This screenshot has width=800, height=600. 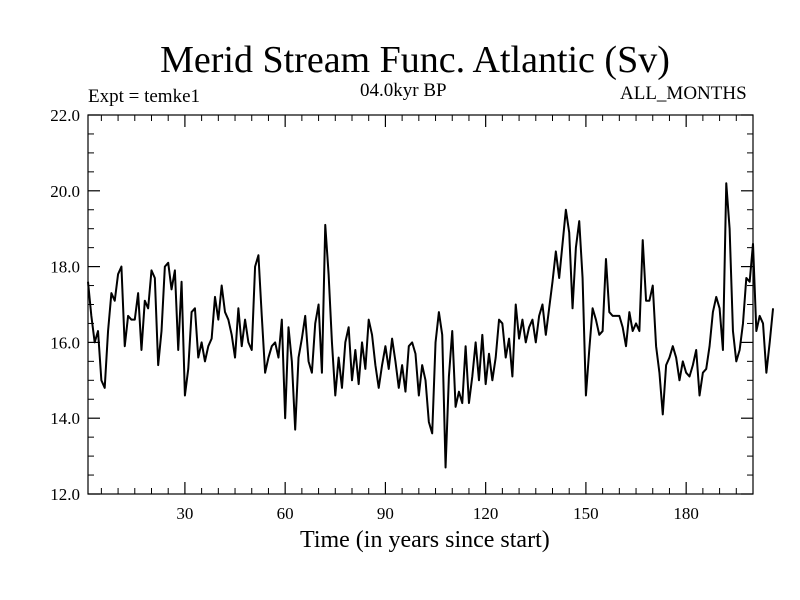 What do you see at coordinates (144, 96) in the screenshot?
I see `experiment-label: Expt = temke1` at bounding box center [144, 96].